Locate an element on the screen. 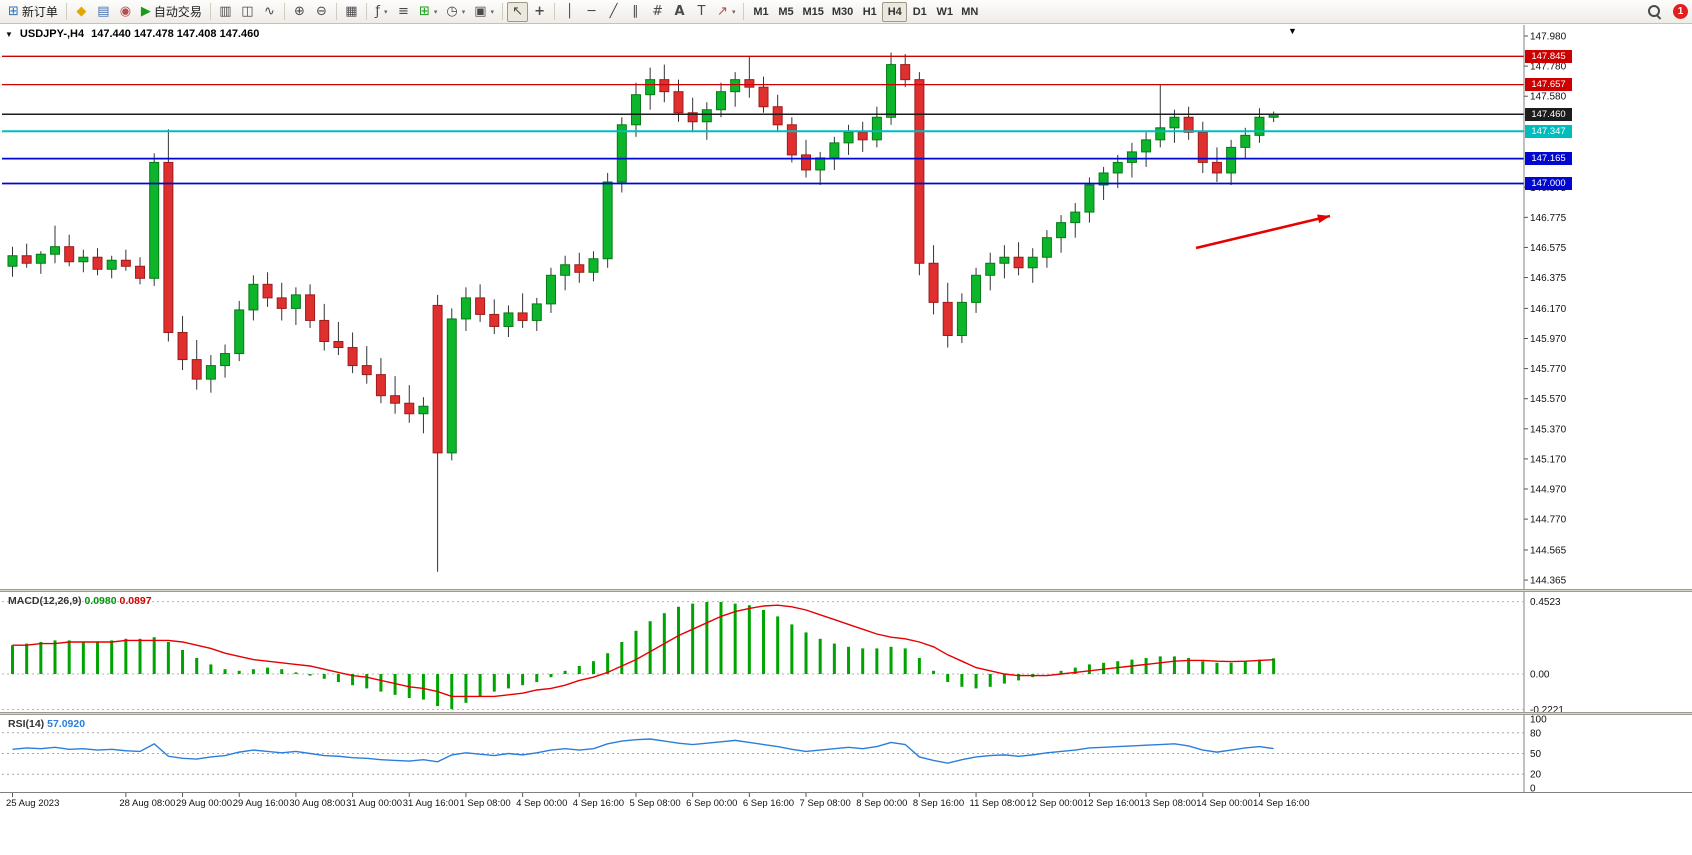  bar-chart-button: ▥ is located at coordinates (225, 12).